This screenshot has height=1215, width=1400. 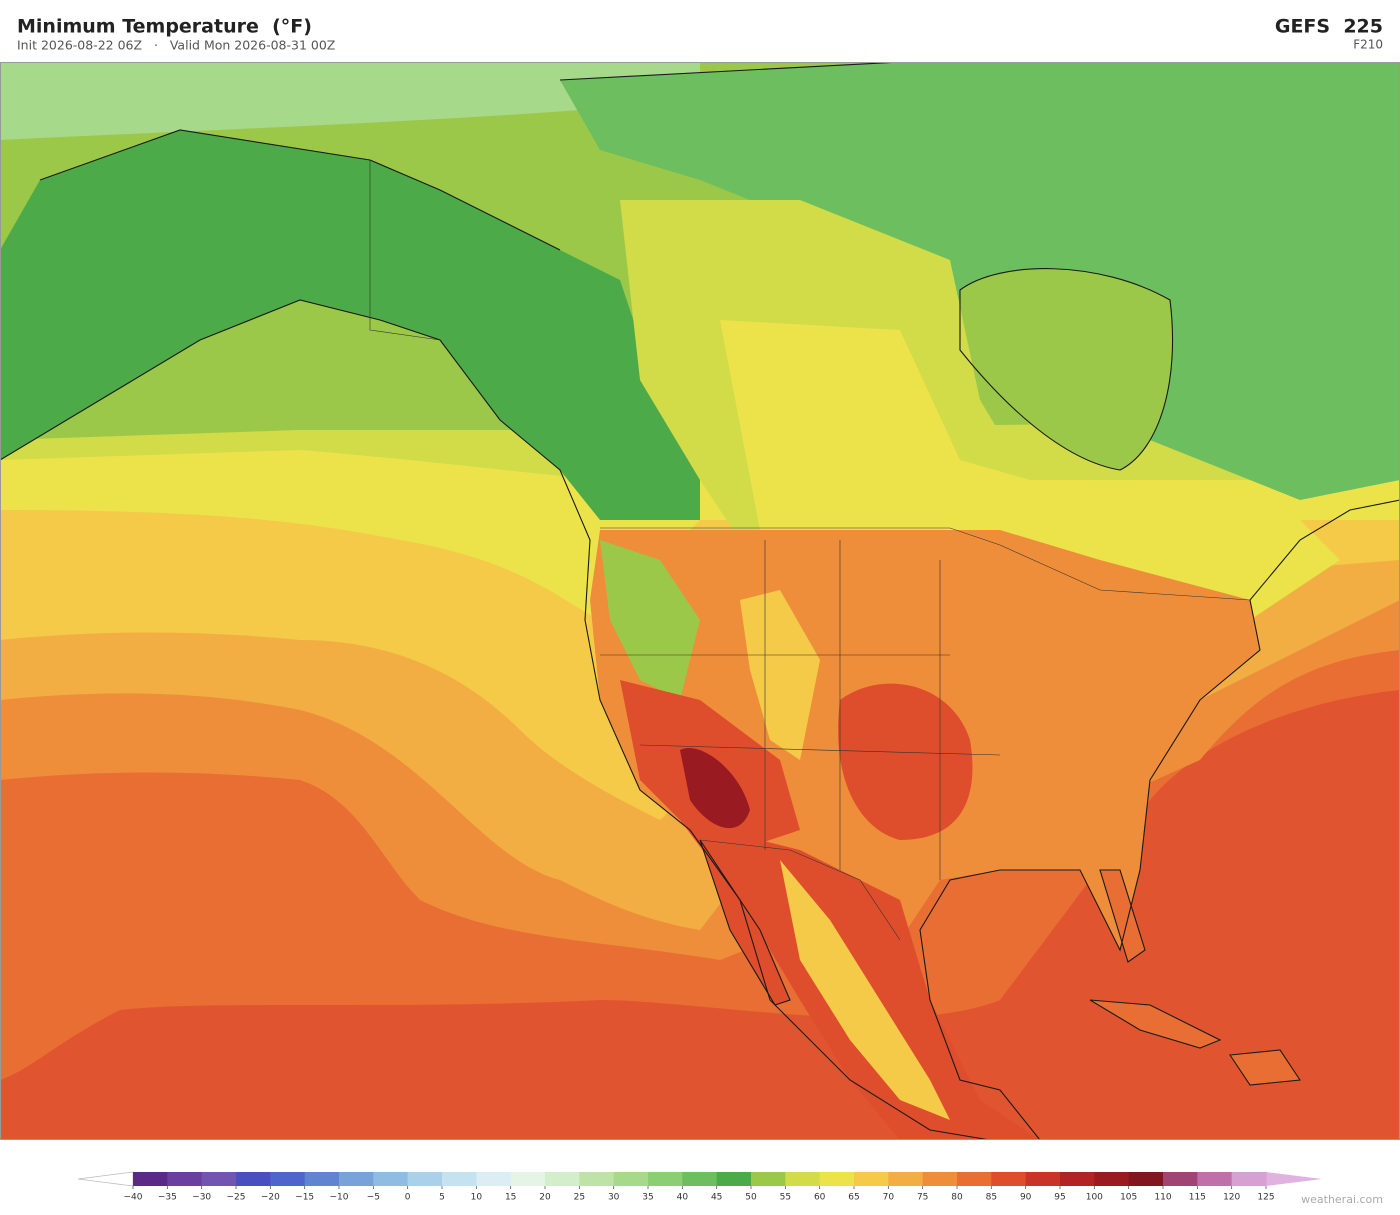 I want to click on colorbar-tick-label: 65, so click(x=853, y=1198).